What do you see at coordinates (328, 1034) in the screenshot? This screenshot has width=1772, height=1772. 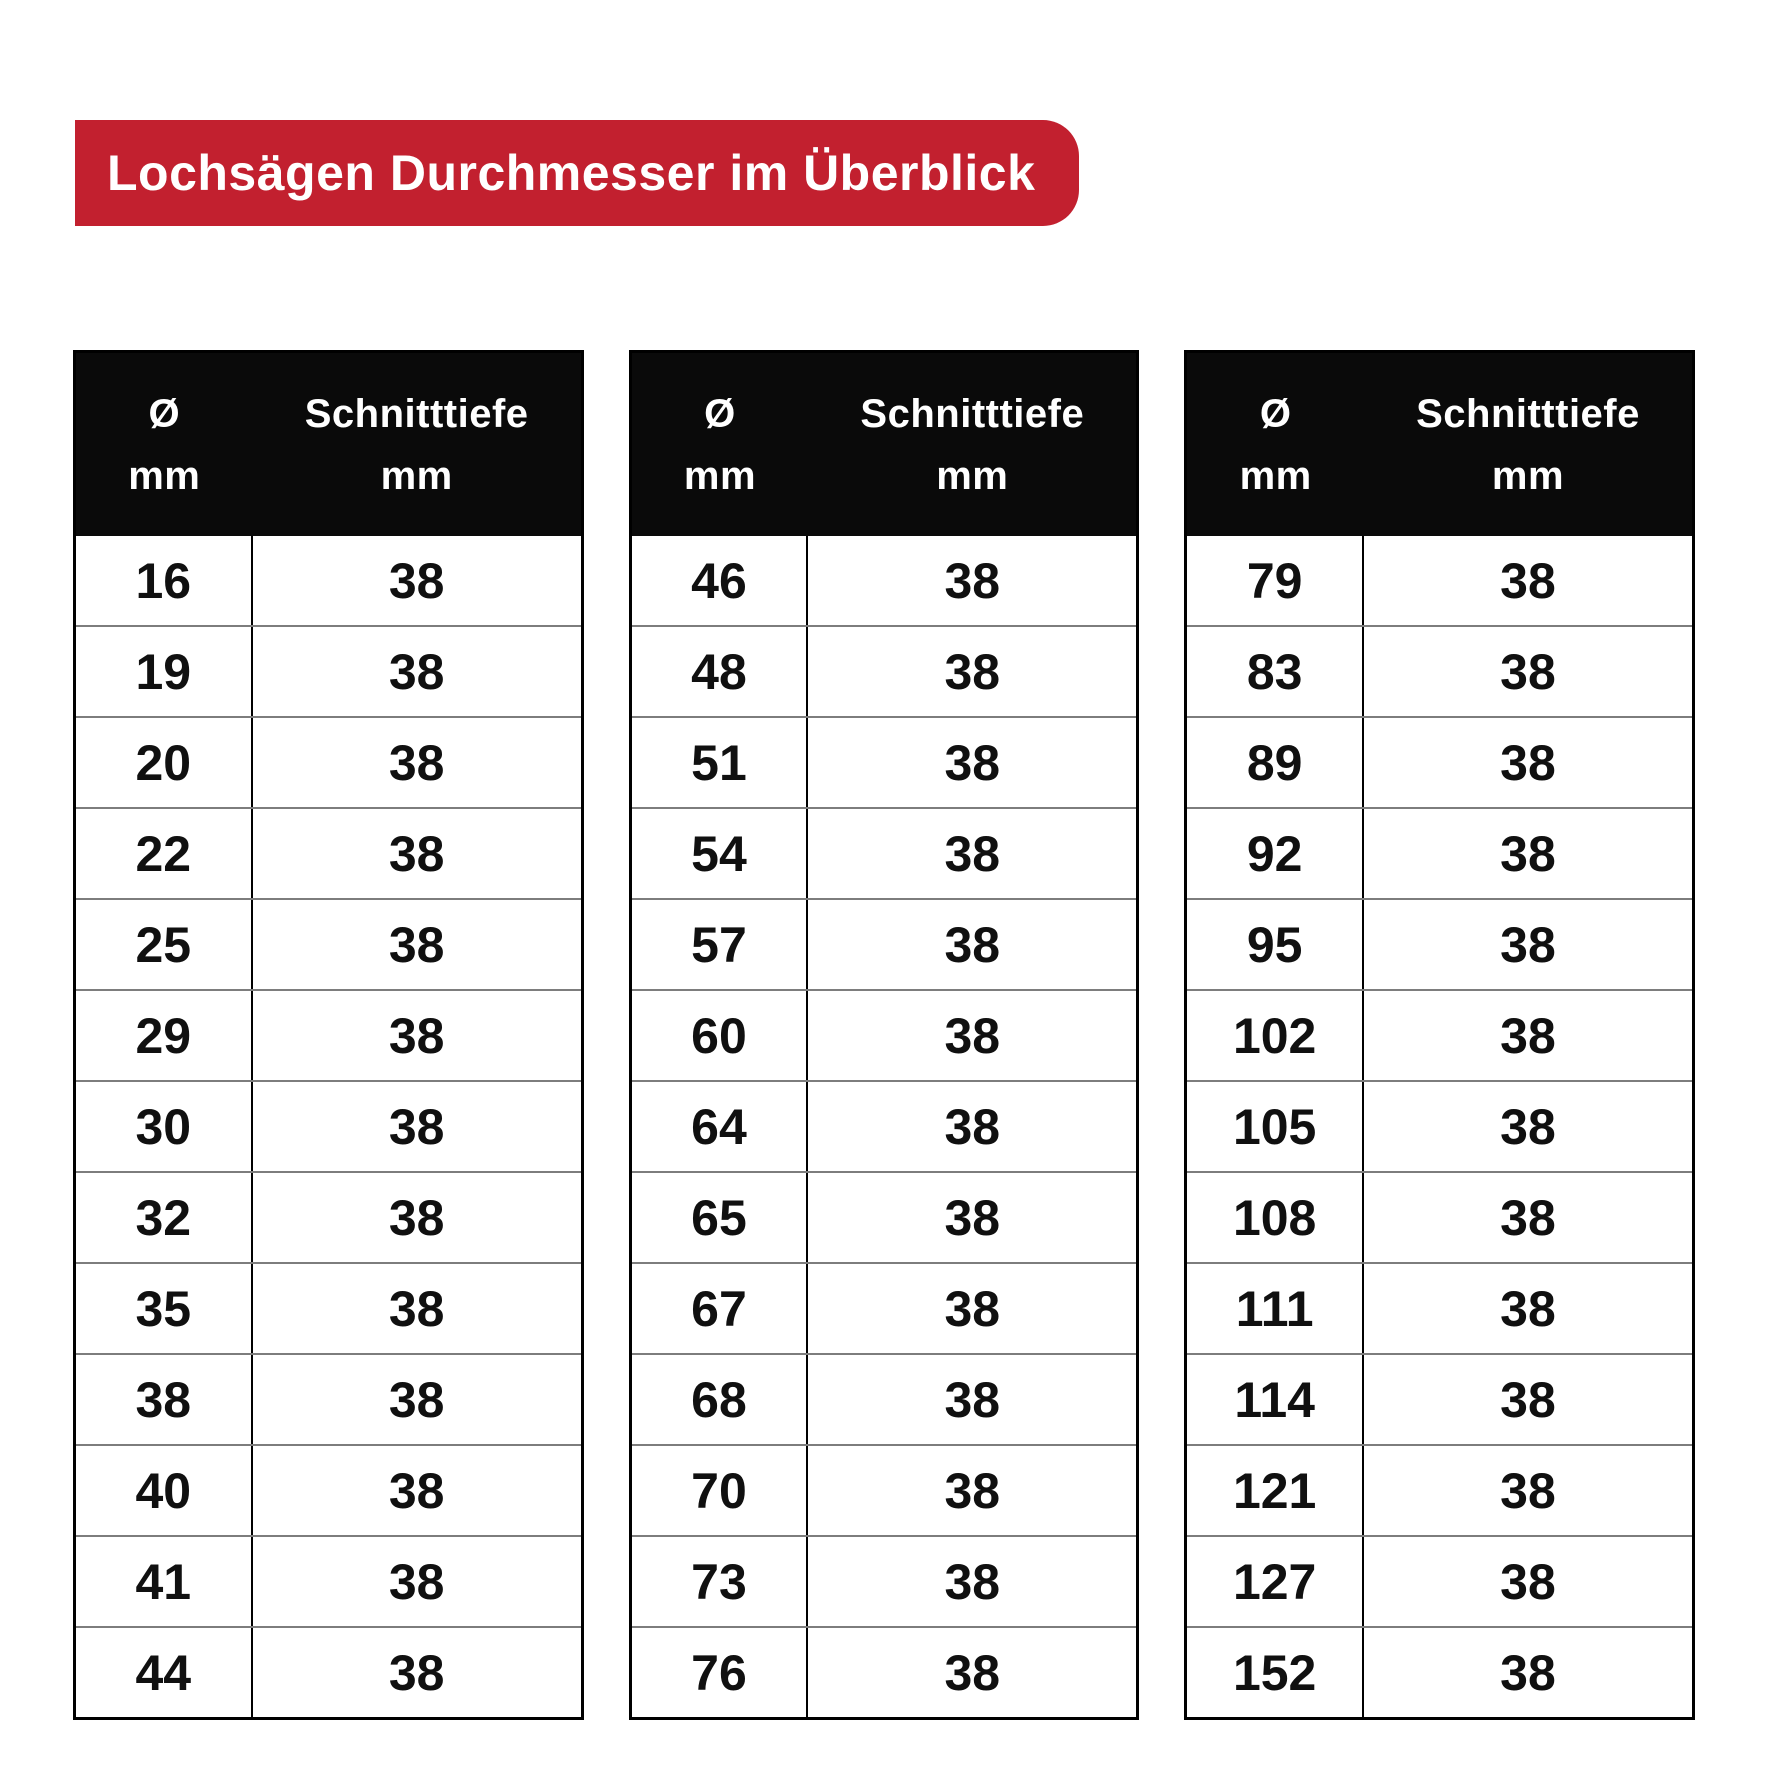 I see `table-row: 29 38` at bounding box center [328, 1034].